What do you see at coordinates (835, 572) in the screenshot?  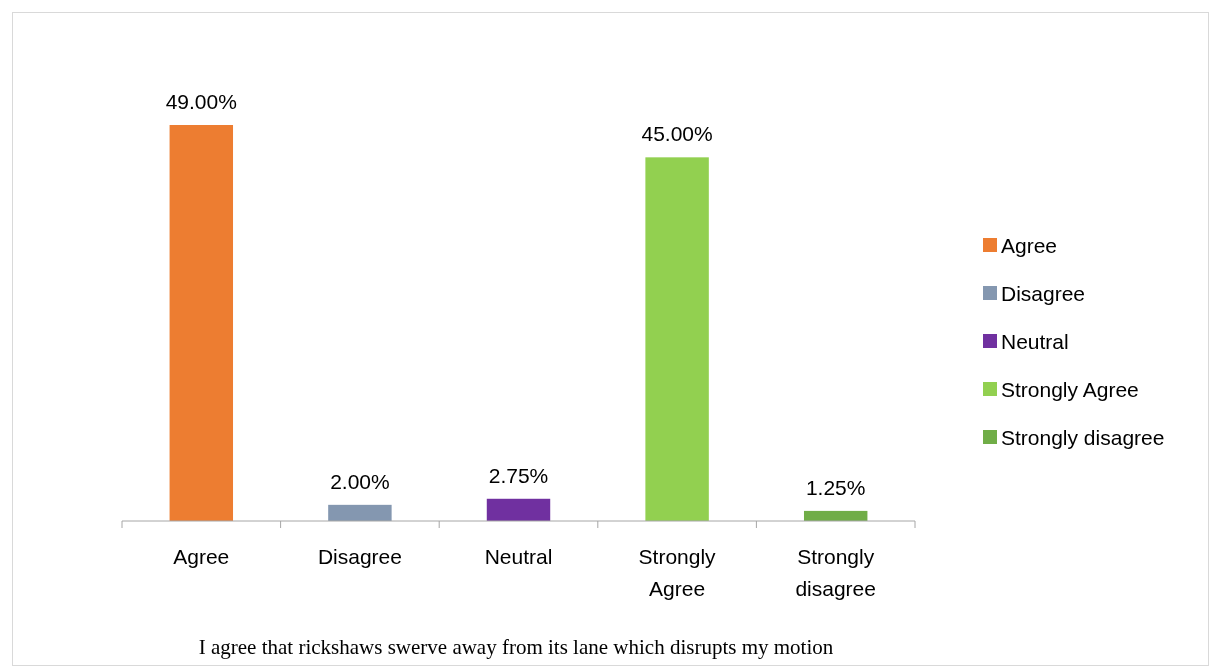 I see `x-tick-label: Strongly disagree` at bounding box center [835, 572].